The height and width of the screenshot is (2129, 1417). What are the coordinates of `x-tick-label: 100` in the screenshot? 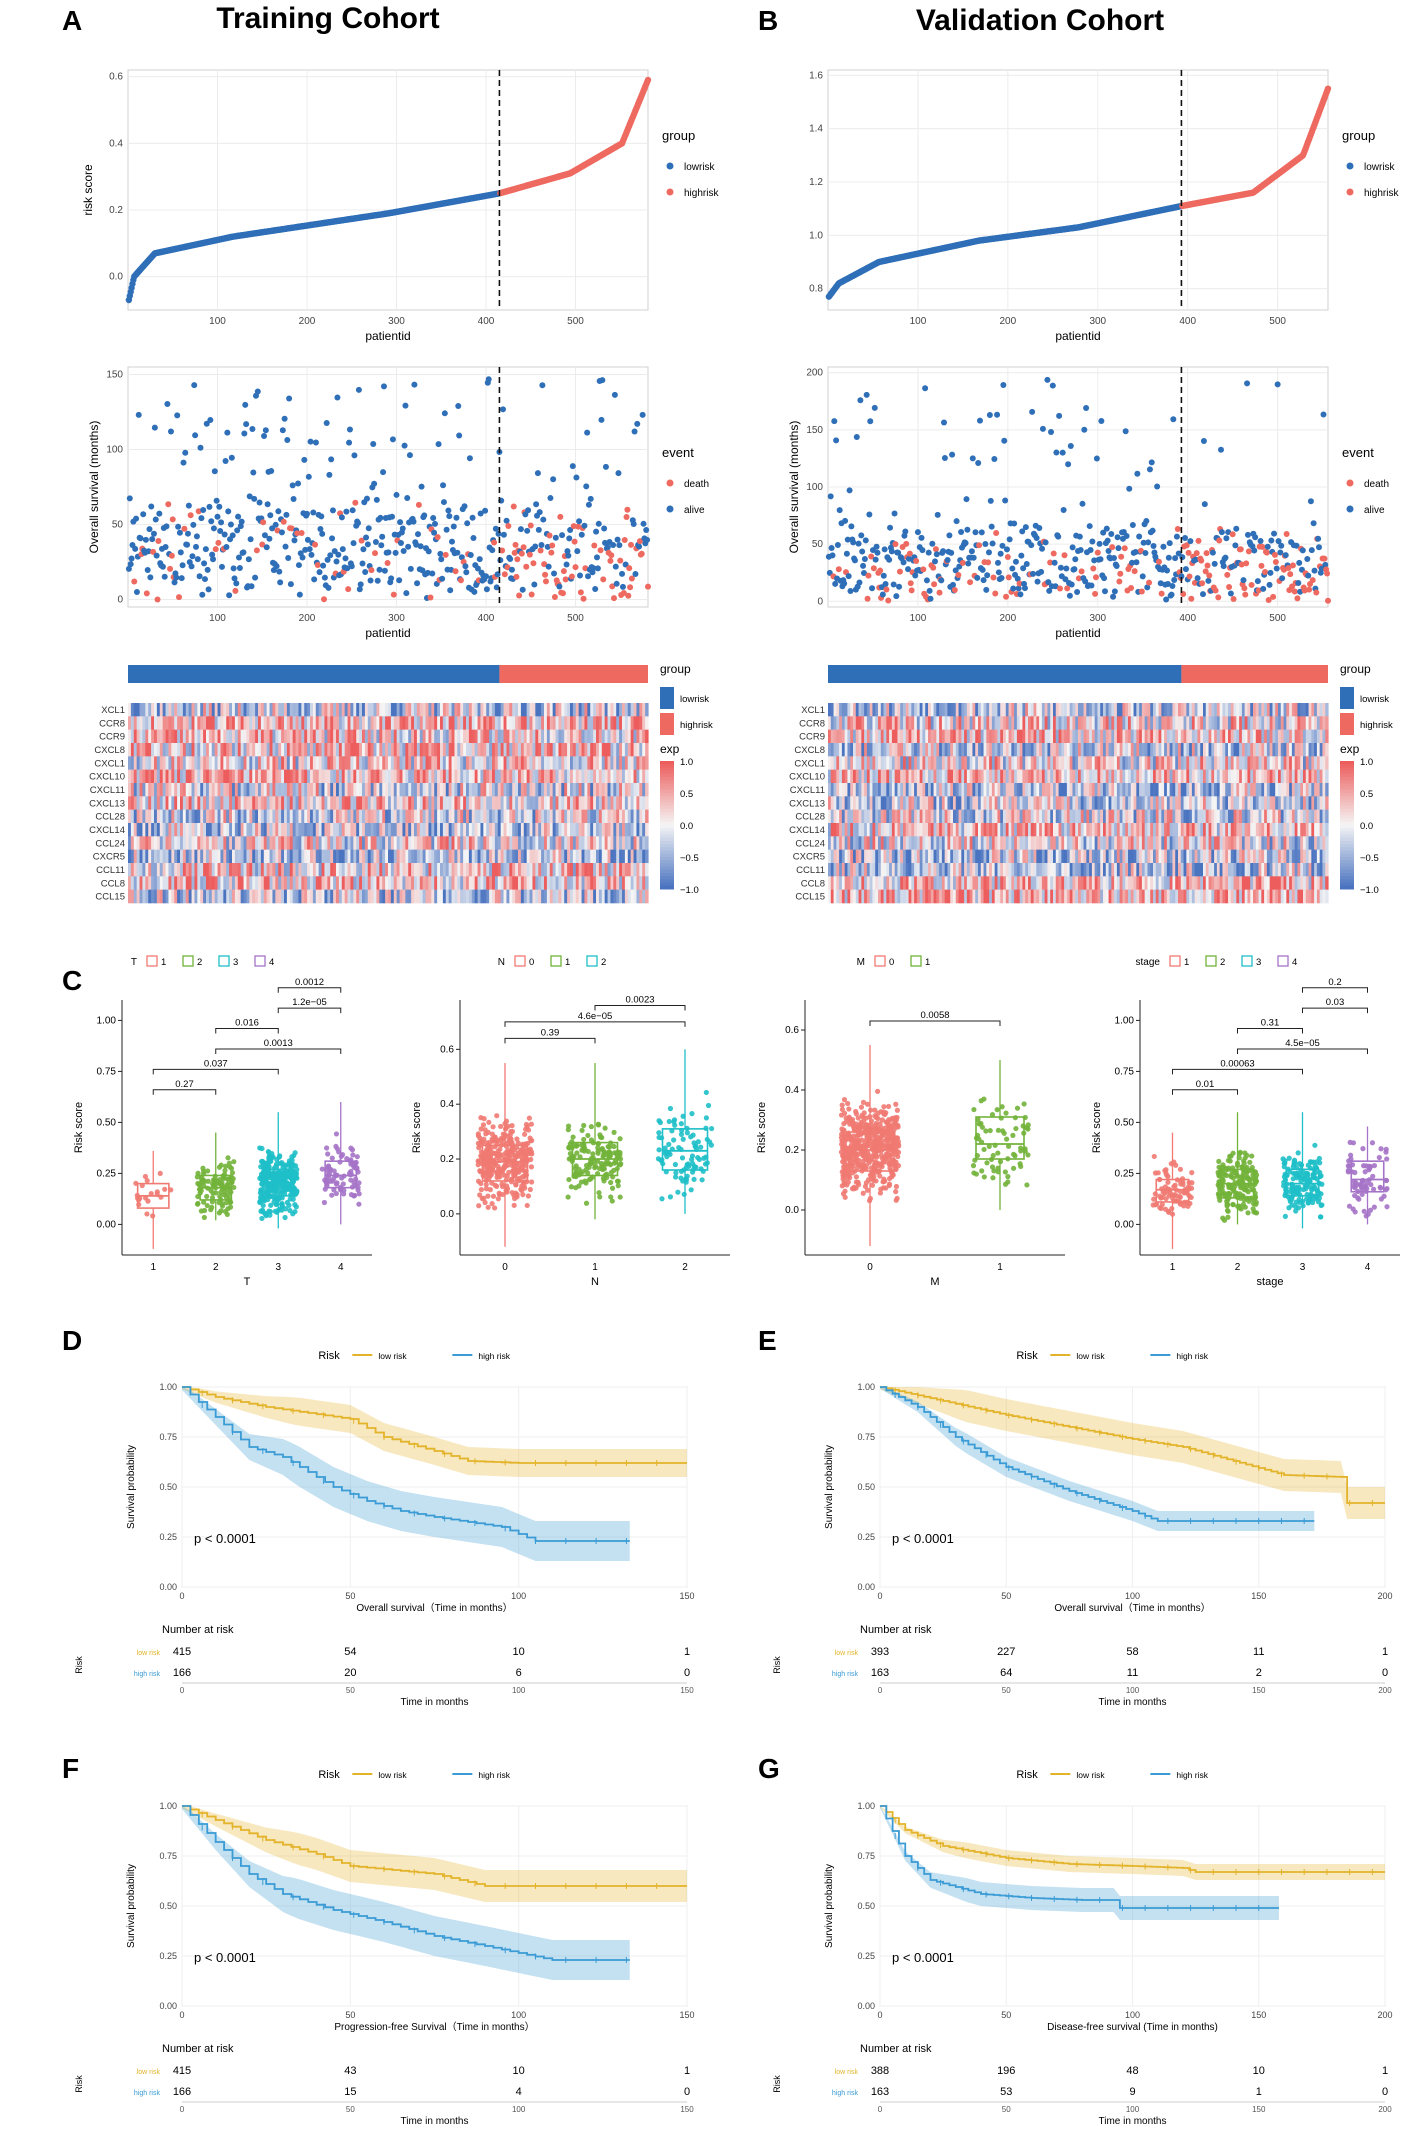 It's located at (217, 618).